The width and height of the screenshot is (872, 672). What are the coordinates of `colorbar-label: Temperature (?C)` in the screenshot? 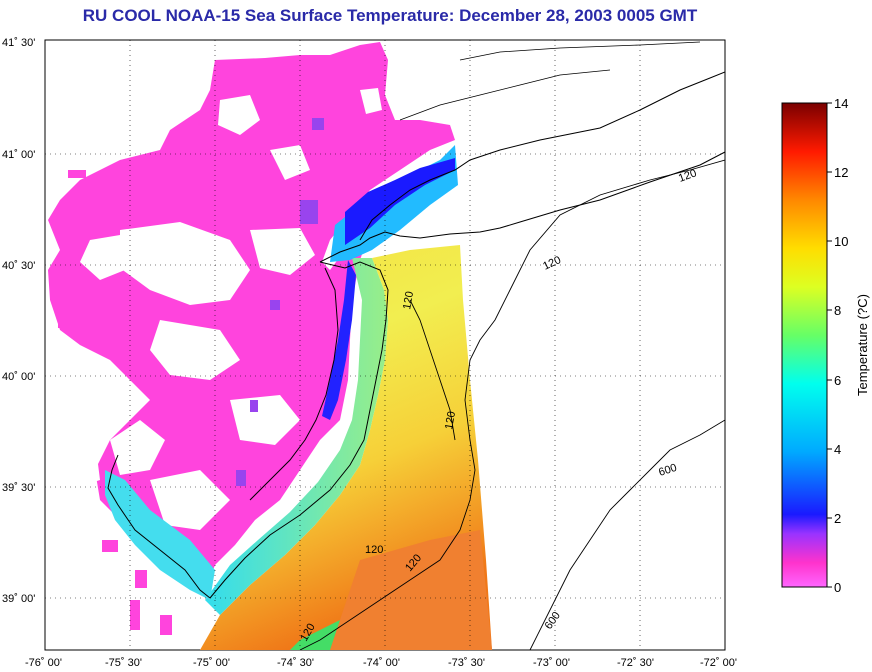 It's located at (862, 345).